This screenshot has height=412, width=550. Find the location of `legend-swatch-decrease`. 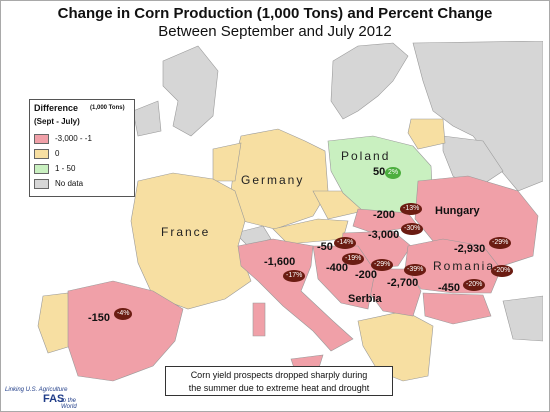

legend-swatch-decrease is located at coordinates (41, 138).